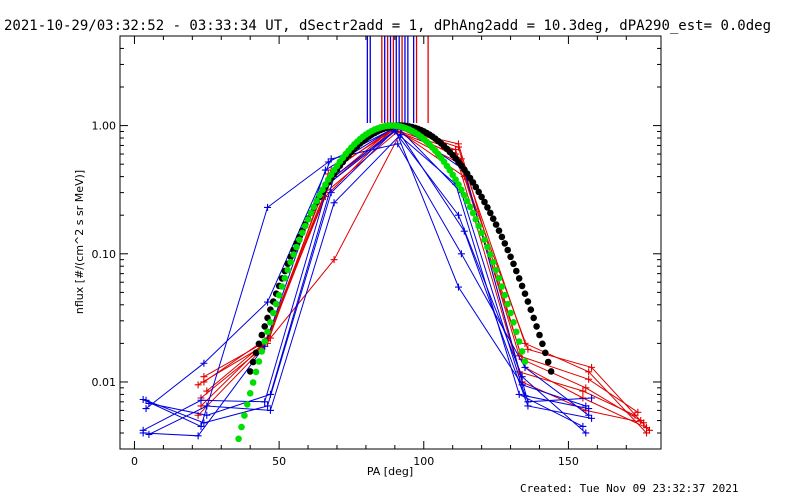  I want to click on y-axis-label: nflux [#/(cm^2 s sr MeV)], so click(79, 242).